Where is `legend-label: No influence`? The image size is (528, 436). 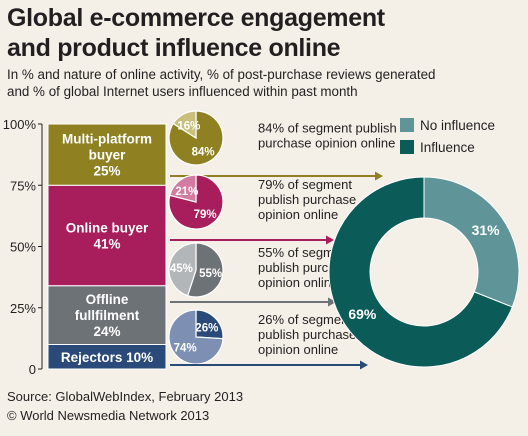
legend-label: No influence is located at coordinates (457, 125).